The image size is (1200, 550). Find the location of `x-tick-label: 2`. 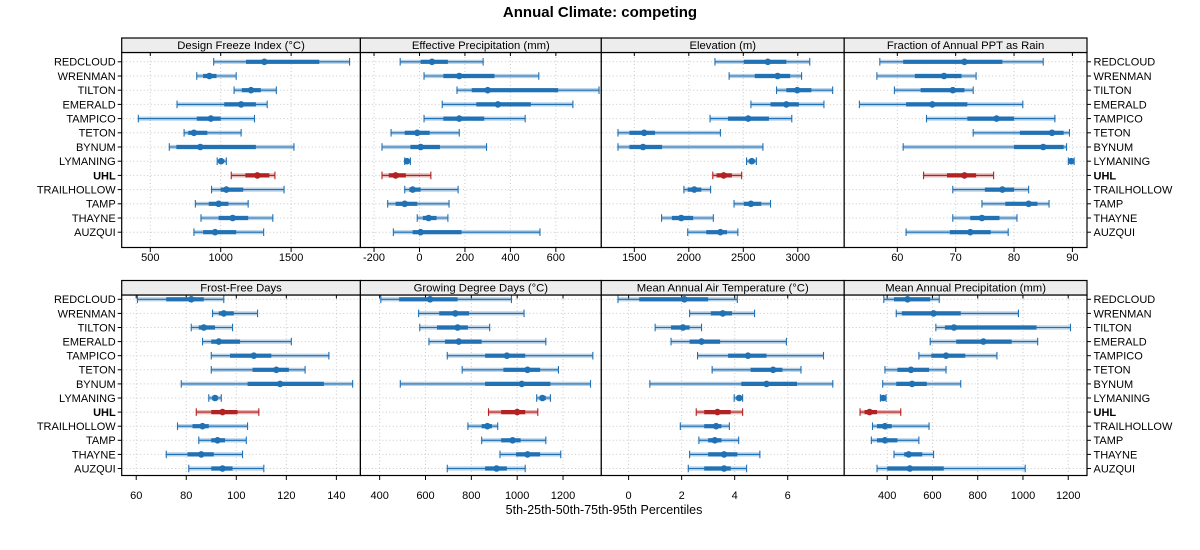

x-tick-label: 2 is located at coordinates (682, 496).